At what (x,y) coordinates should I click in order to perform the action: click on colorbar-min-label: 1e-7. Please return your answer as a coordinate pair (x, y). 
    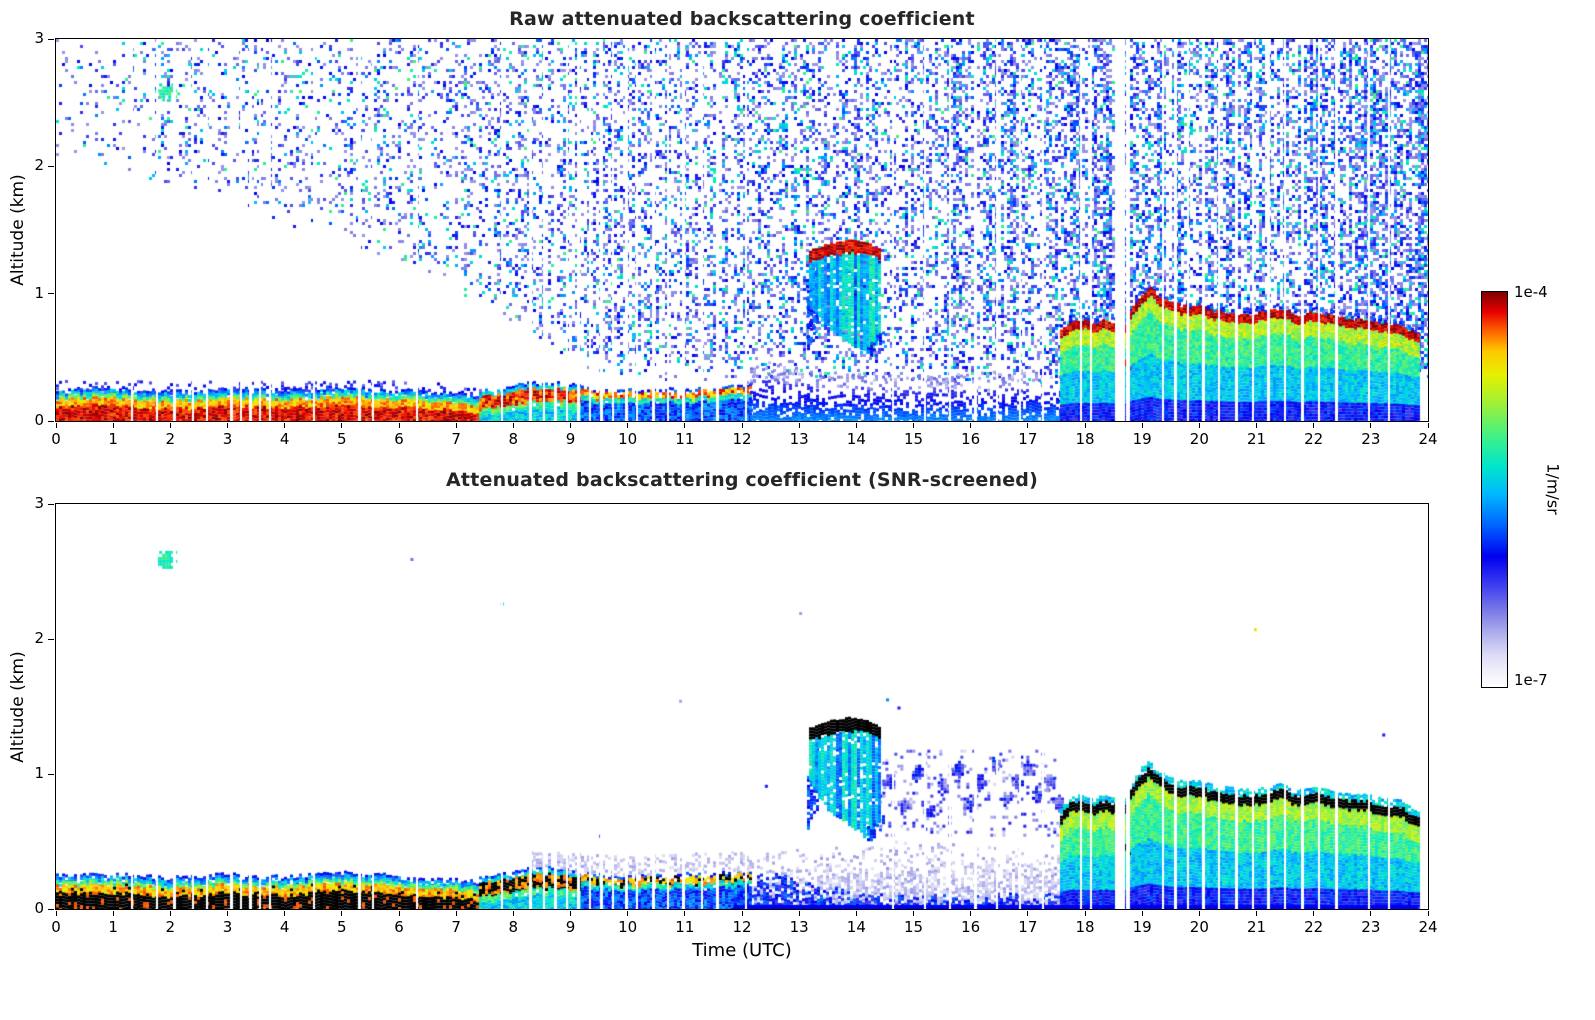
    Looking at the image, I should click on (1531, 680).